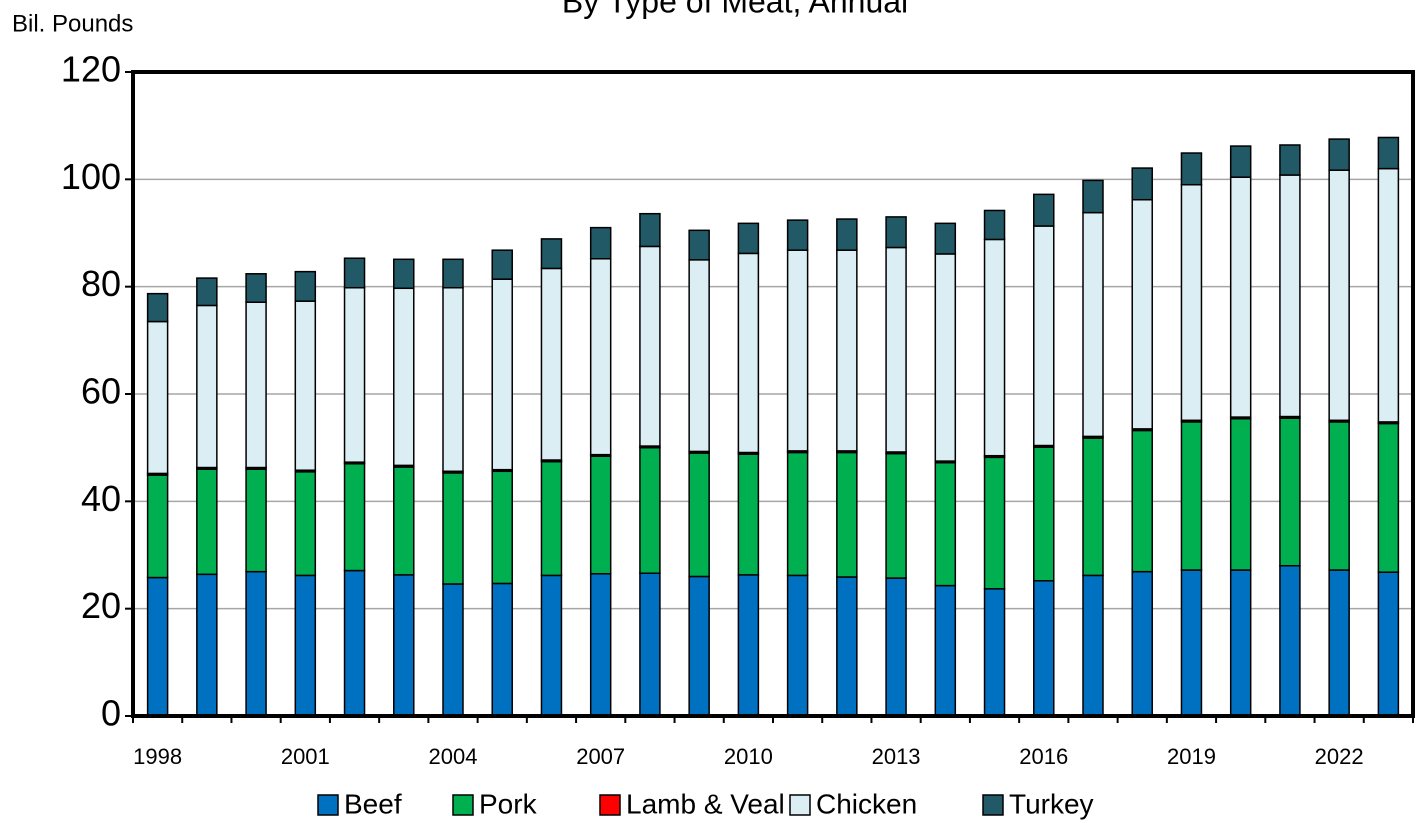 The height and width of the screenshot is (823, 1422). What do you see at coordinates (896, 756) in the screenshot?
I see `x-tick-label: 2013` at bounding box center [896, 756].